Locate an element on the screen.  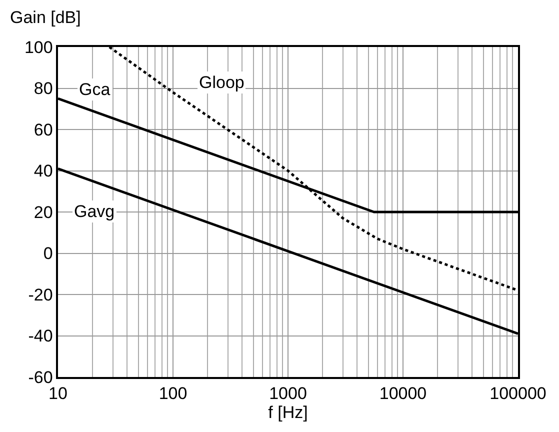
y-axis-title: Gain [dB] is located at coordinates (45, 17).